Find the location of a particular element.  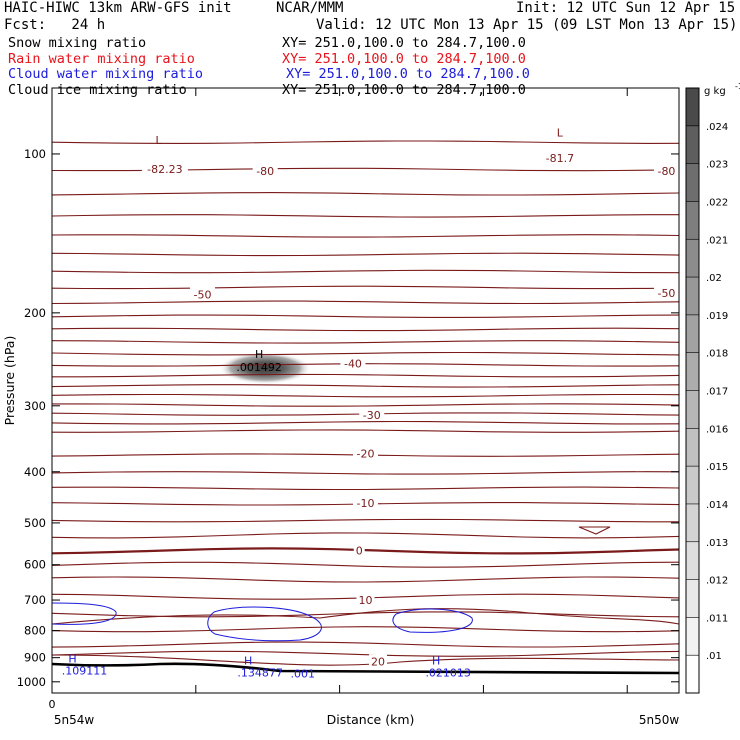

cloud-water-max-value: .109111 is located at coordinates (85, 671).